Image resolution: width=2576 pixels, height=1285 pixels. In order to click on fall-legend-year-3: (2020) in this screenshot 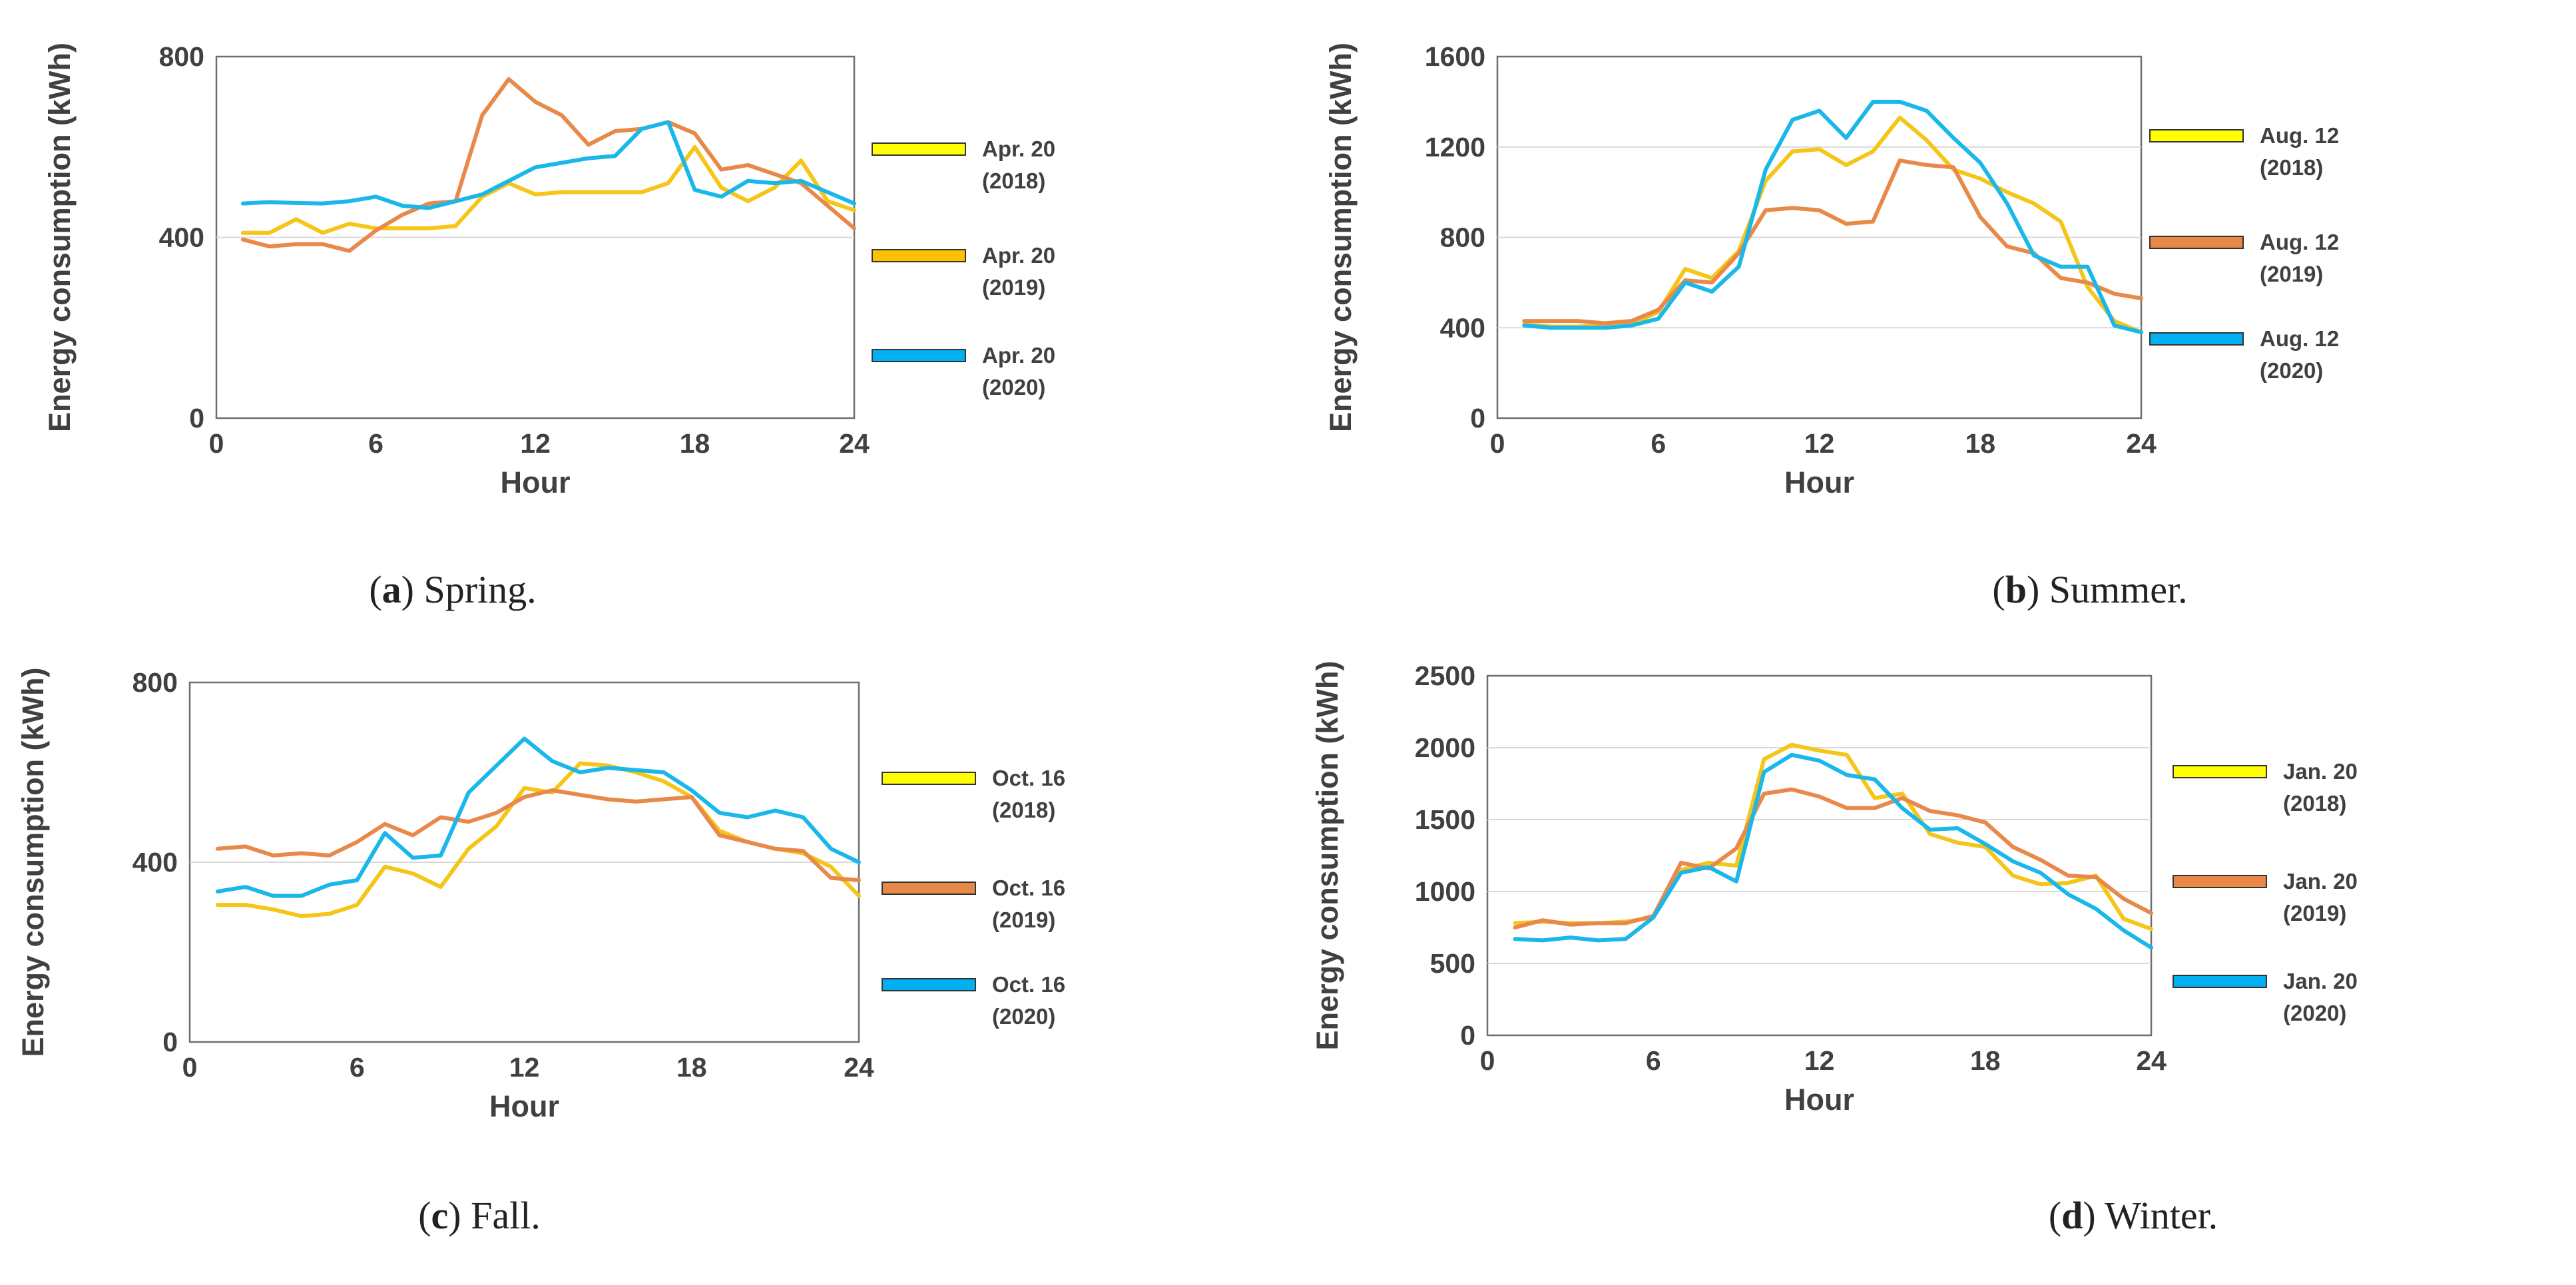, I will do `click(1024, 1016)`.